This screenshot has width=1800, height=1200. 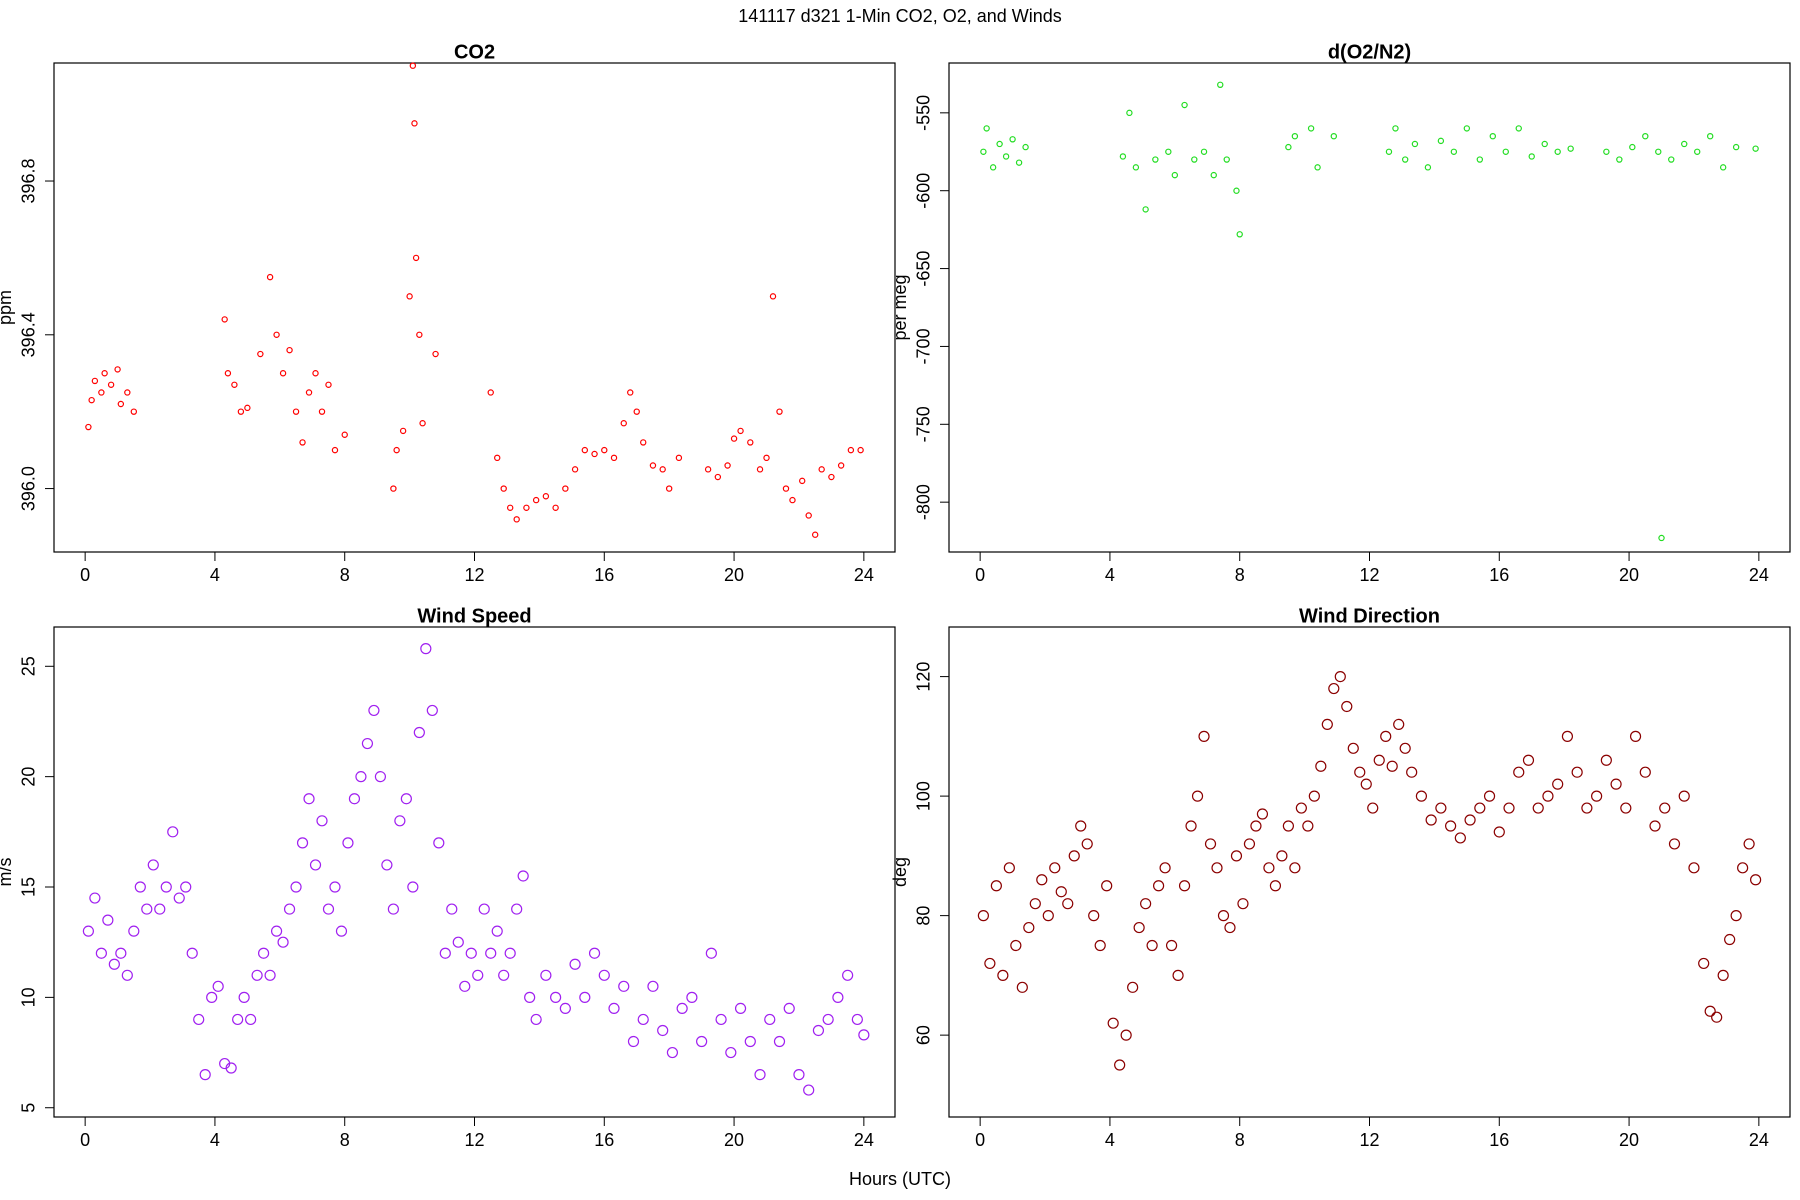 I want to click on y-tick-label: -750, so click(x=924, y=424).